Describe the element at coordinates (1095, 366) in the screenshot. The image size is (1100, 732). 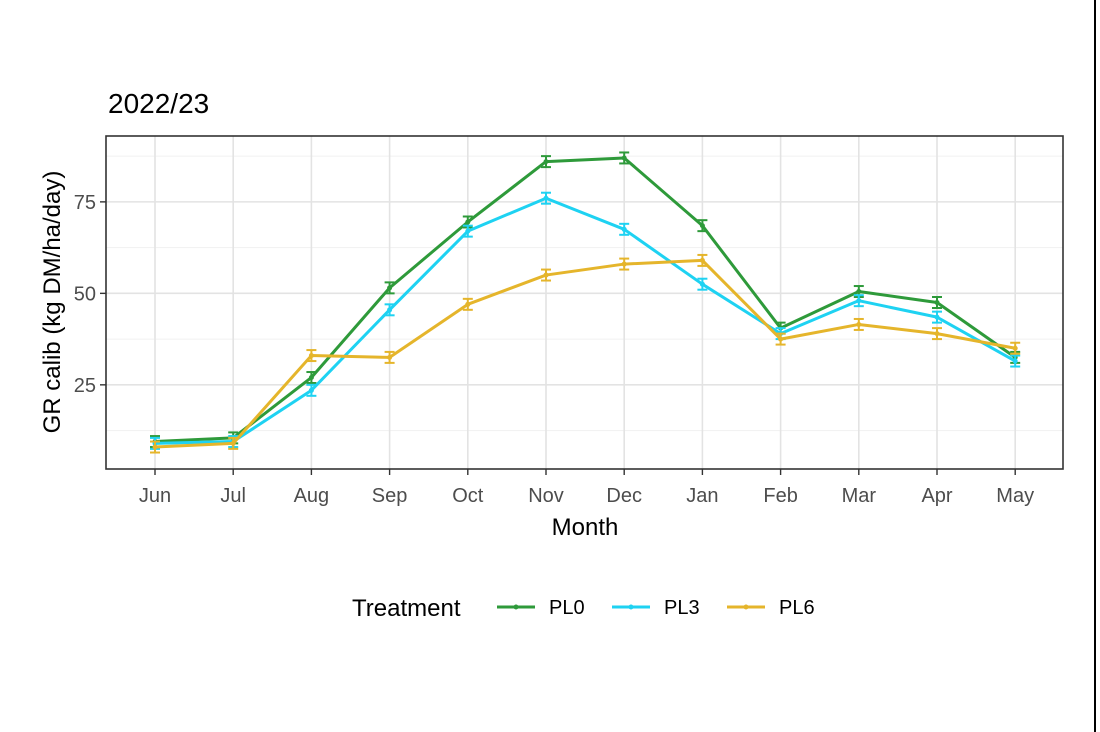
I see `frame-edge` at that location.